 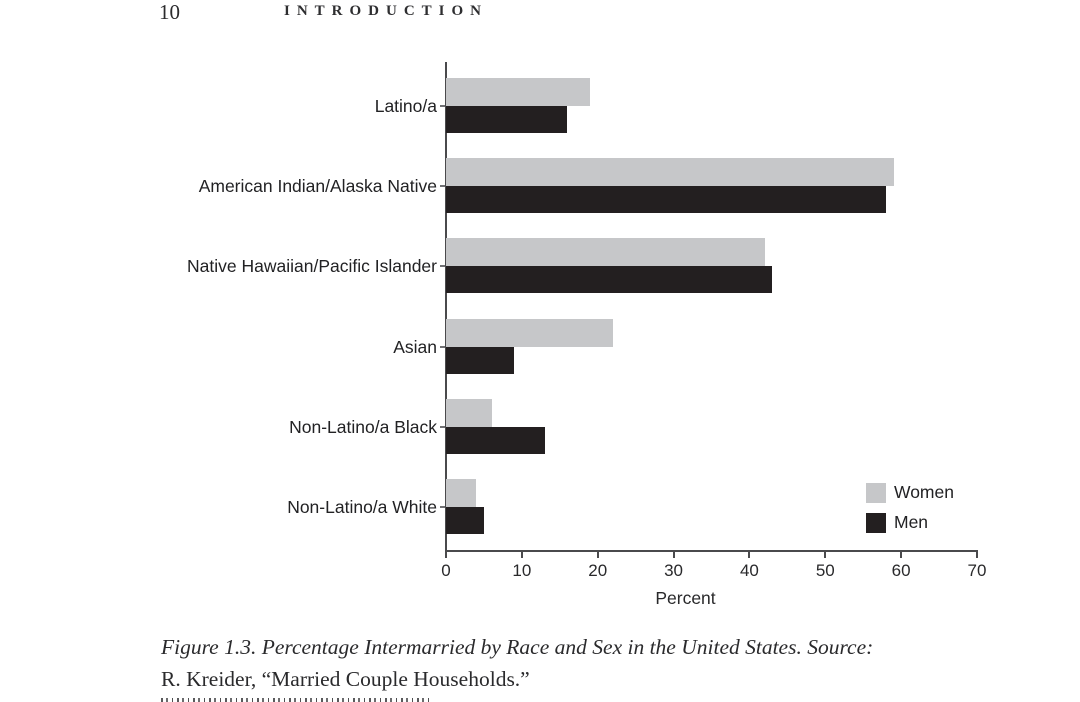 What do you see at coordinates (363, 426) in the screenshot?
I see `category-label-4: Non-Latino/a Black` at bounding box center [363, 426].